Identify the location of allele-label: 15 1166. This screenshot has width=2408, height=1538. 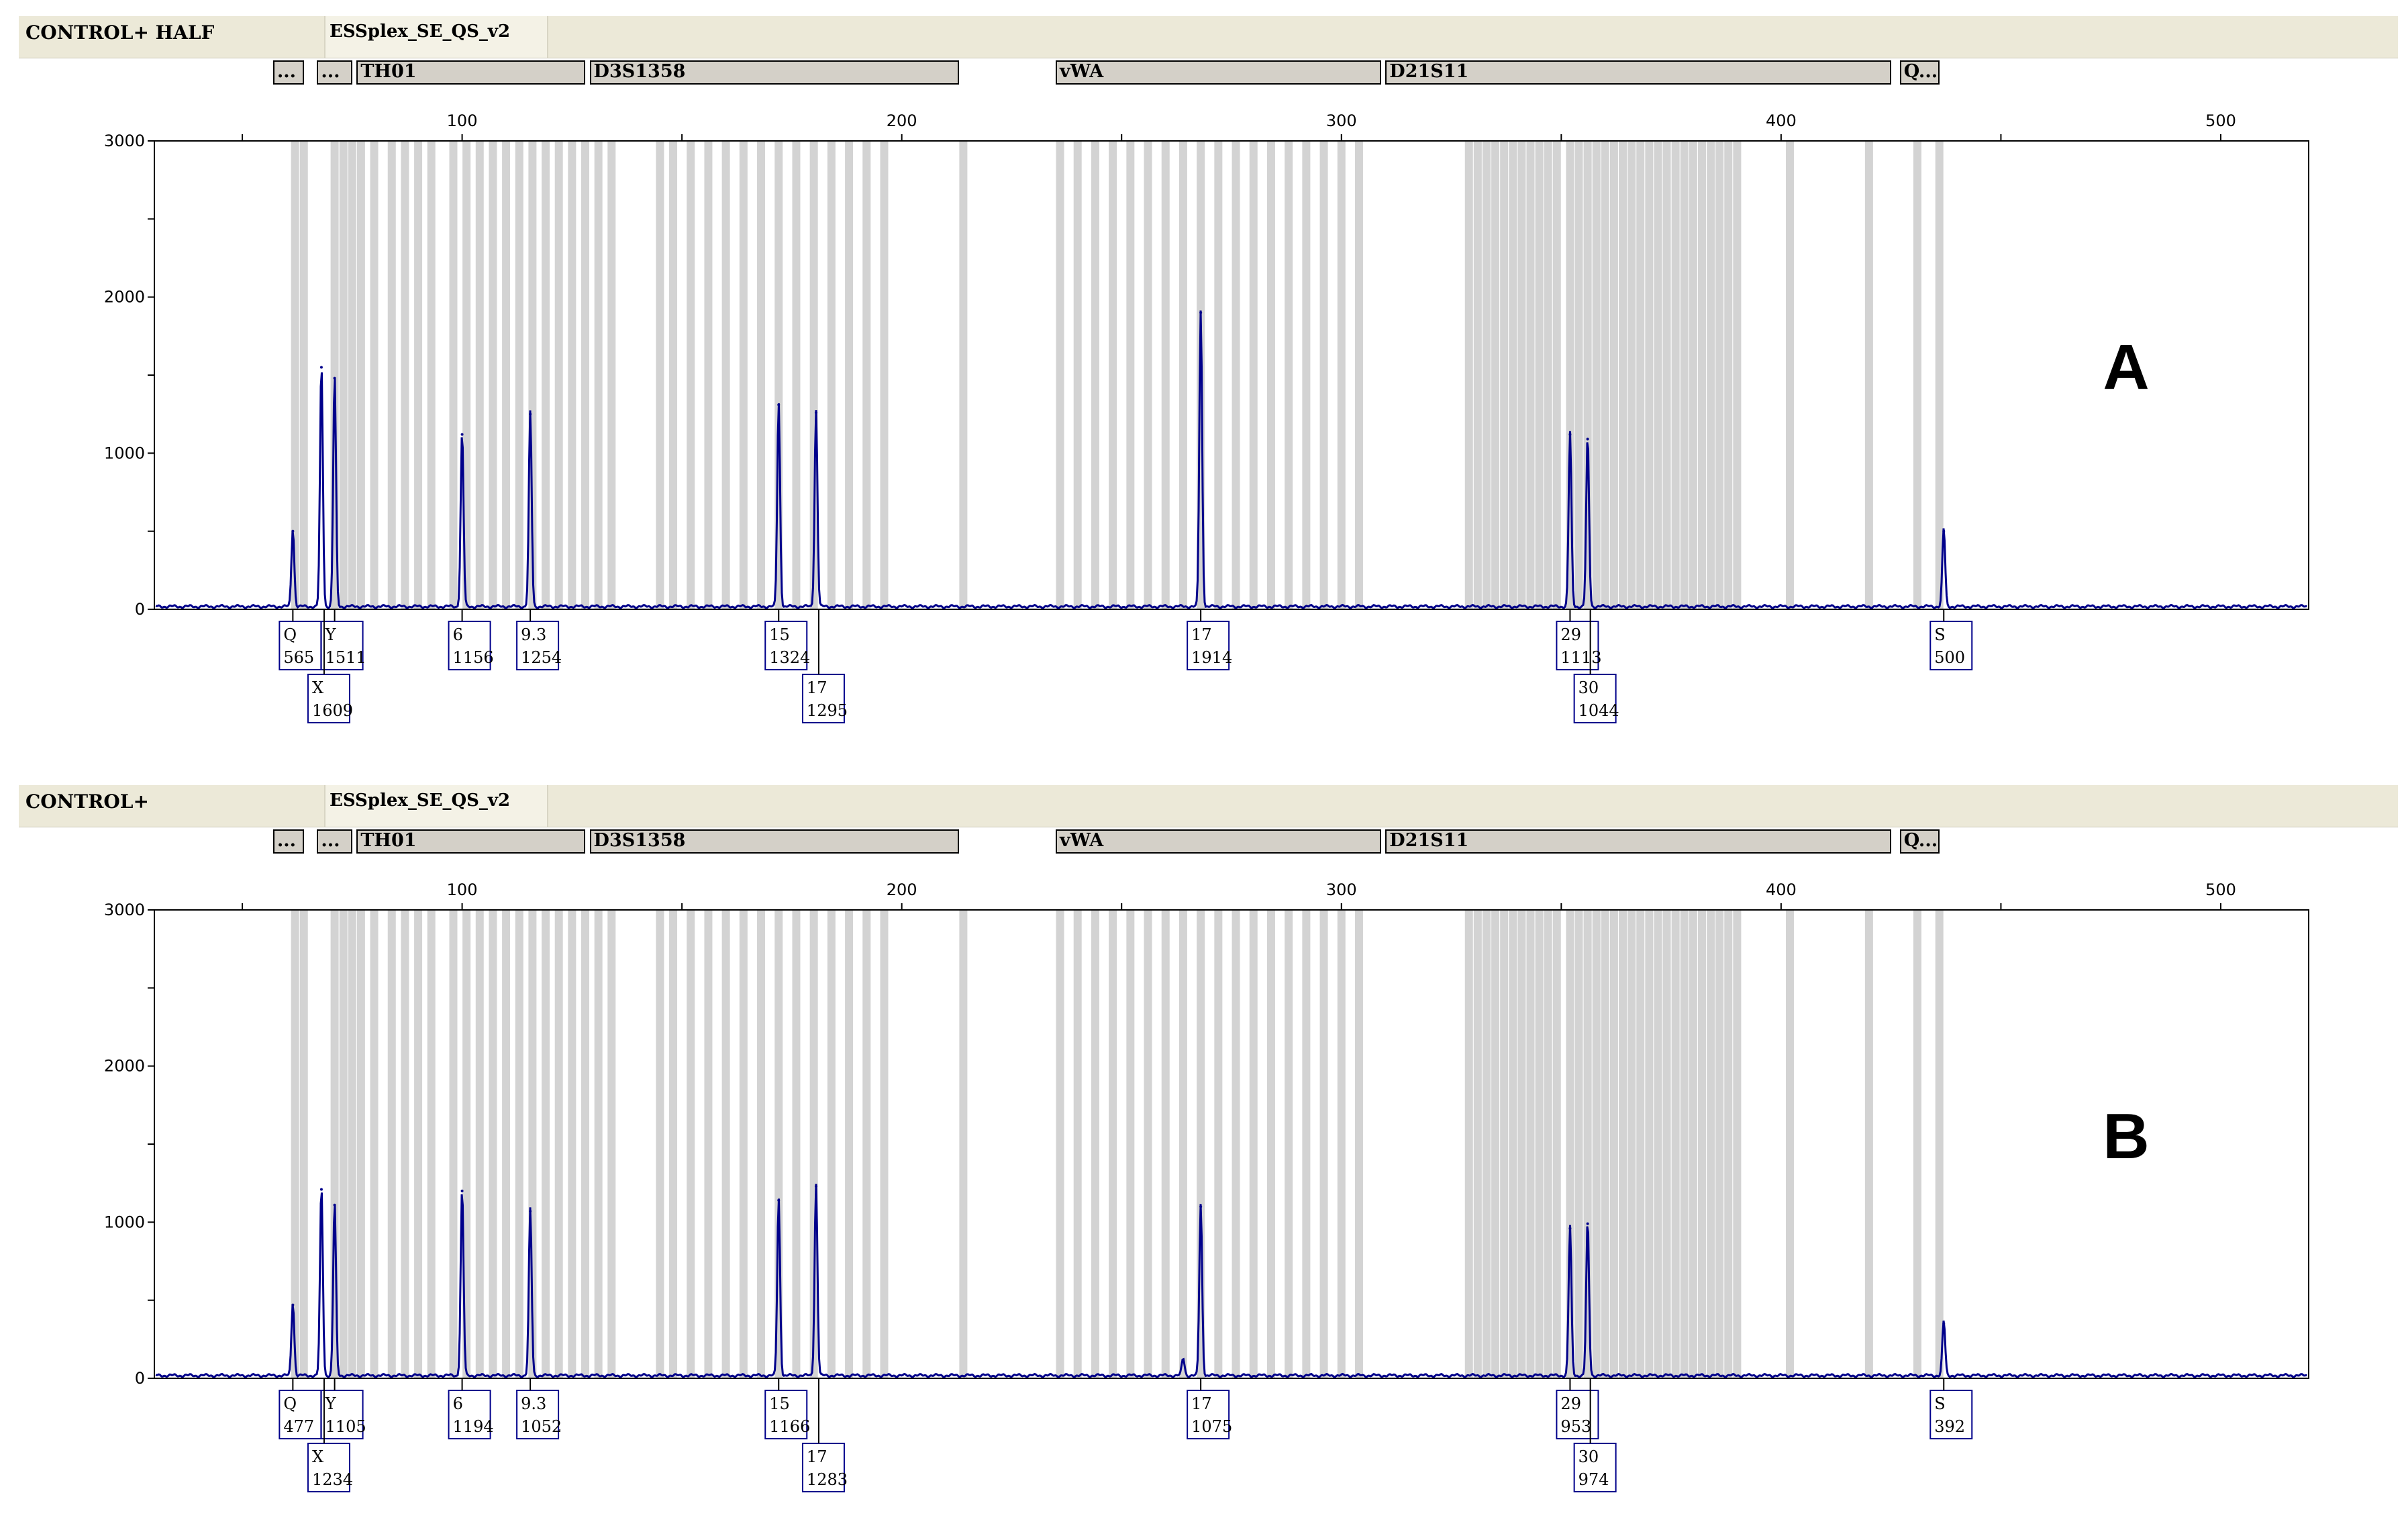
(787, 1408).